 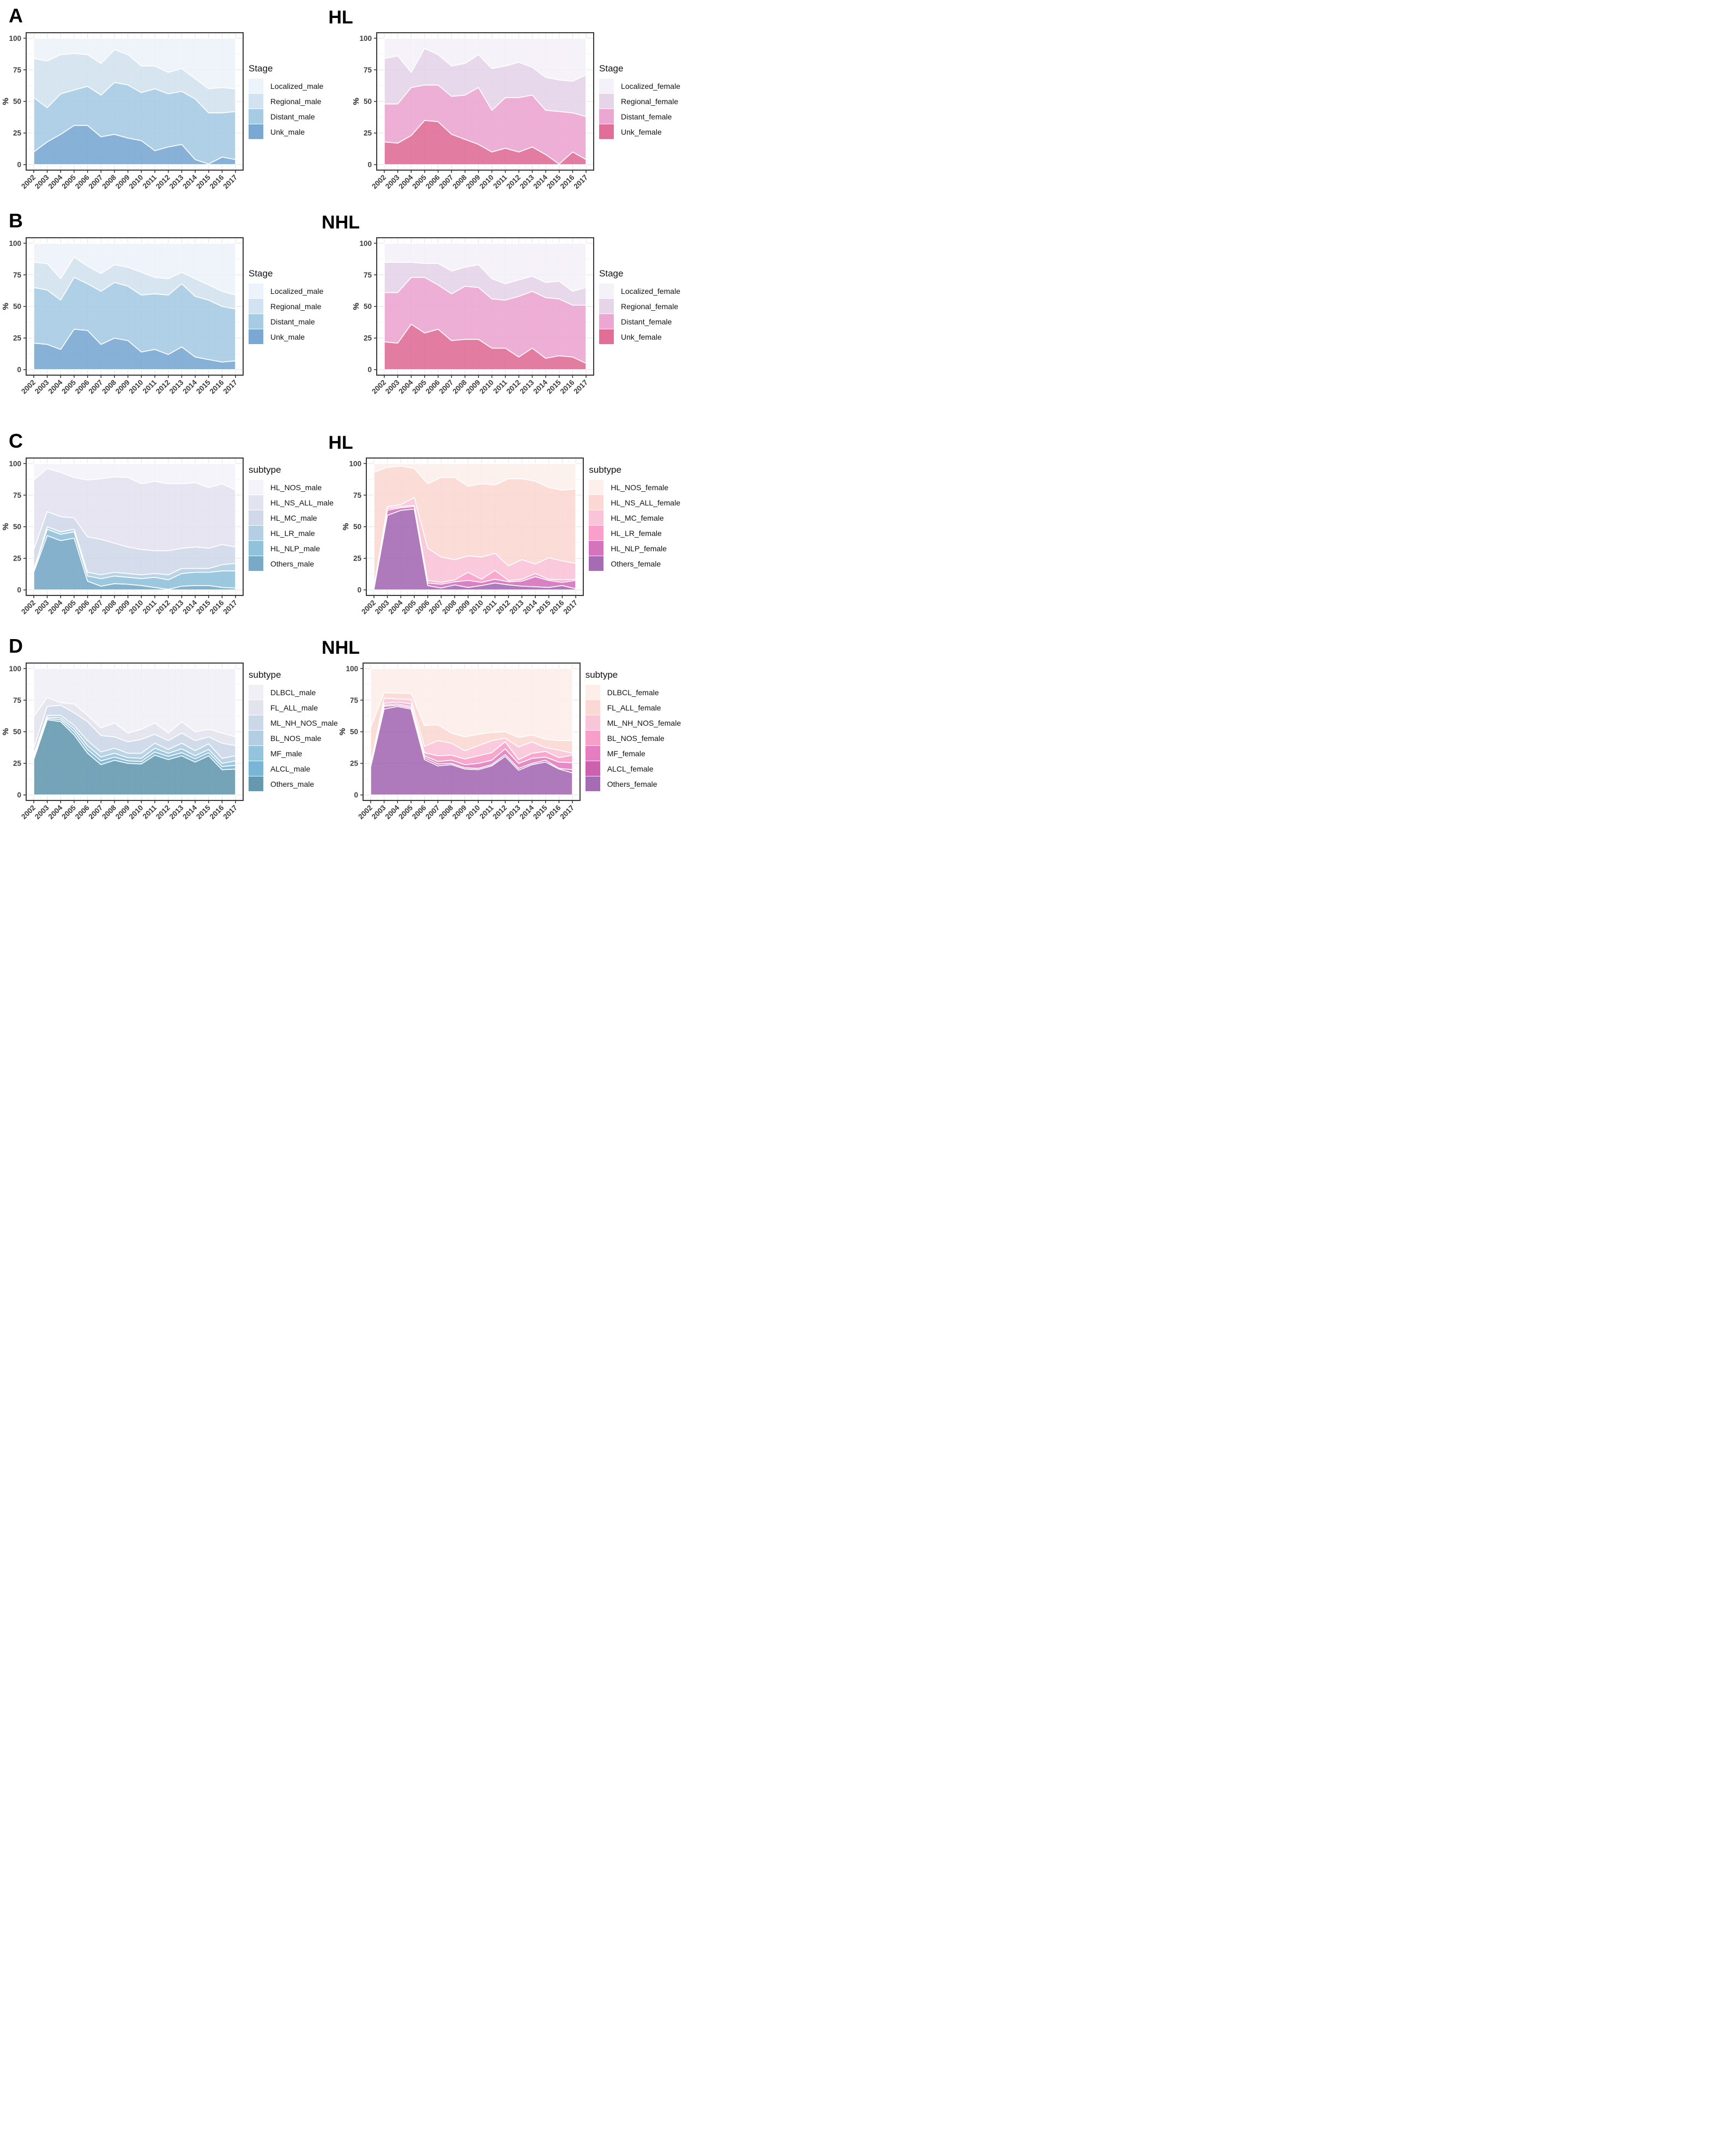 What do you see at coordinates (503, 608) in the screenshot?
I see `x-tick-label: 2012` at bounding box center [503, 608].